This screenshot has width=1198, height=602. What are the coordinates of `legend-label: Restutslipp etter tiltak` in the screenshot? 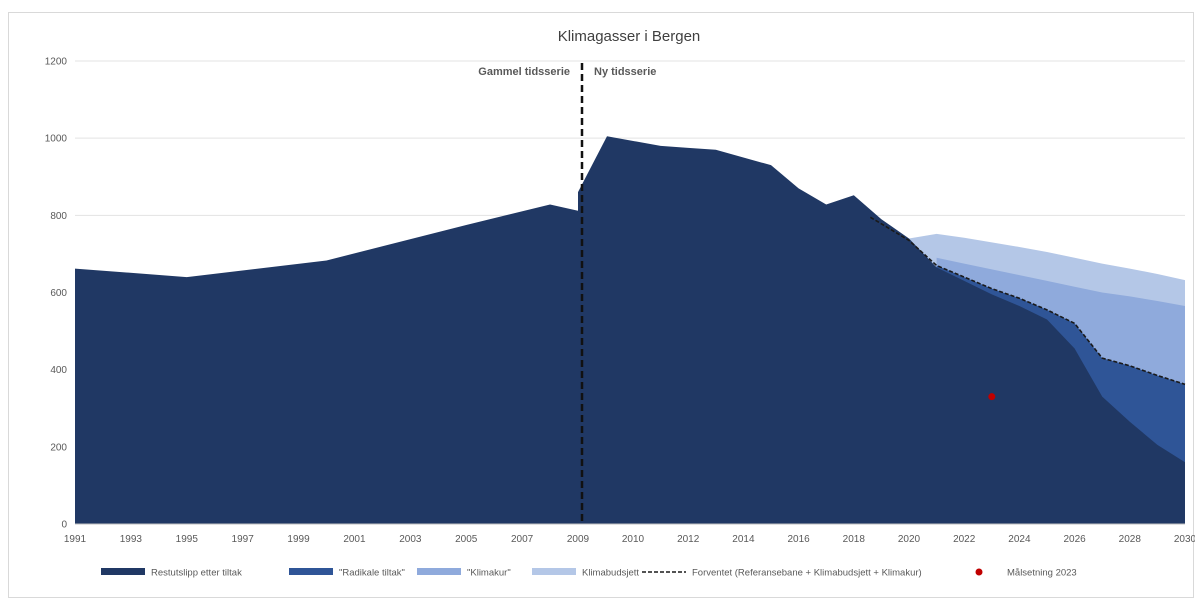 It's located at (196, 573).